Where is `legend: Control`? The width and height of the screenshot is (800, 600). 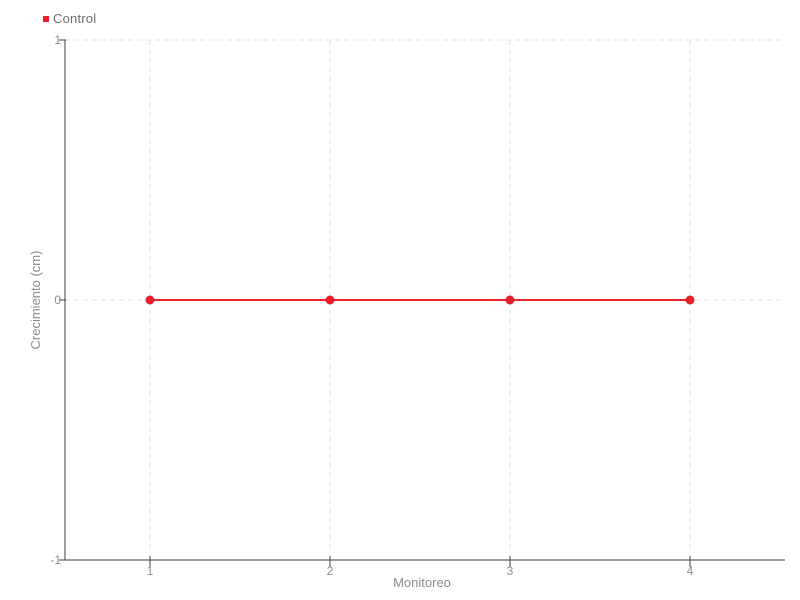 legend: Control is located at coordinates (69, 18).